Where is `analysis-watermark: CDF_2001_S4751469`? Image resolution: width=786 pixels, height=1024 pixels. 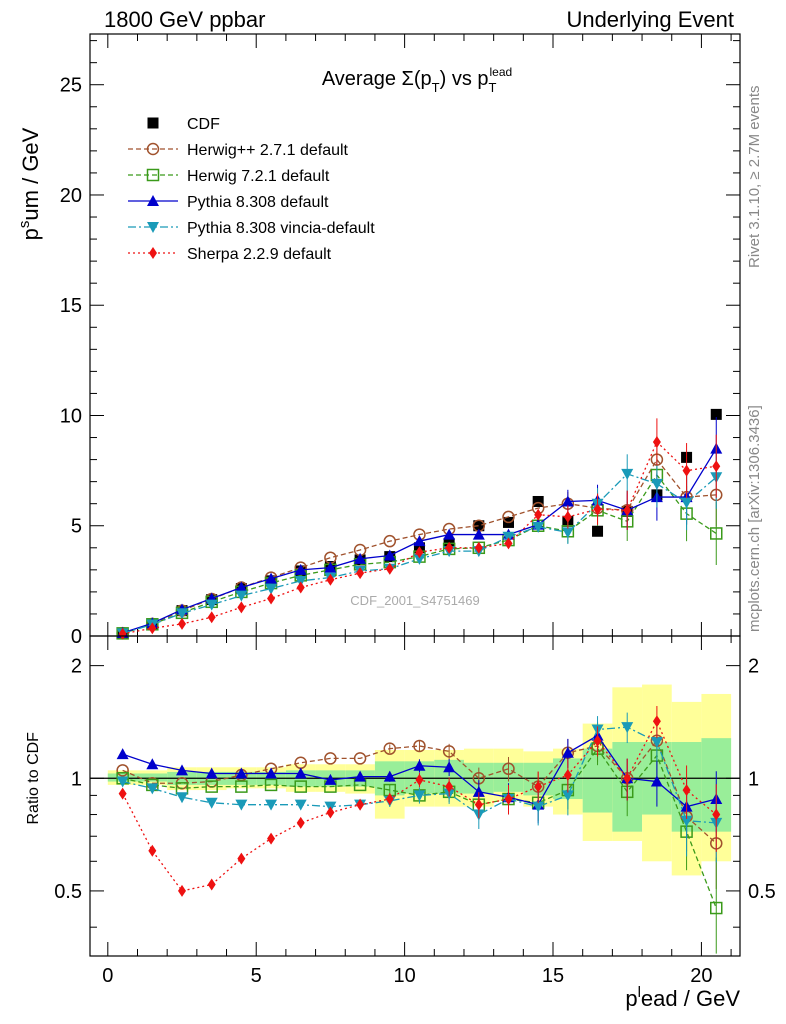 analysis-watermark: CDF_2001_S4751469 is located at coordinates (414, 600).